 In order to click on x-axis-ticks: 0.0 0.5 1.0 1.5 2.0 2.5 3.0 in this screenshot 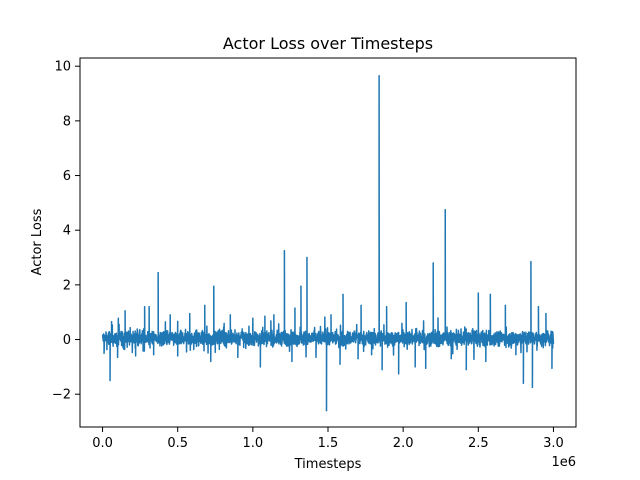, I will do `click(328, 439)`.